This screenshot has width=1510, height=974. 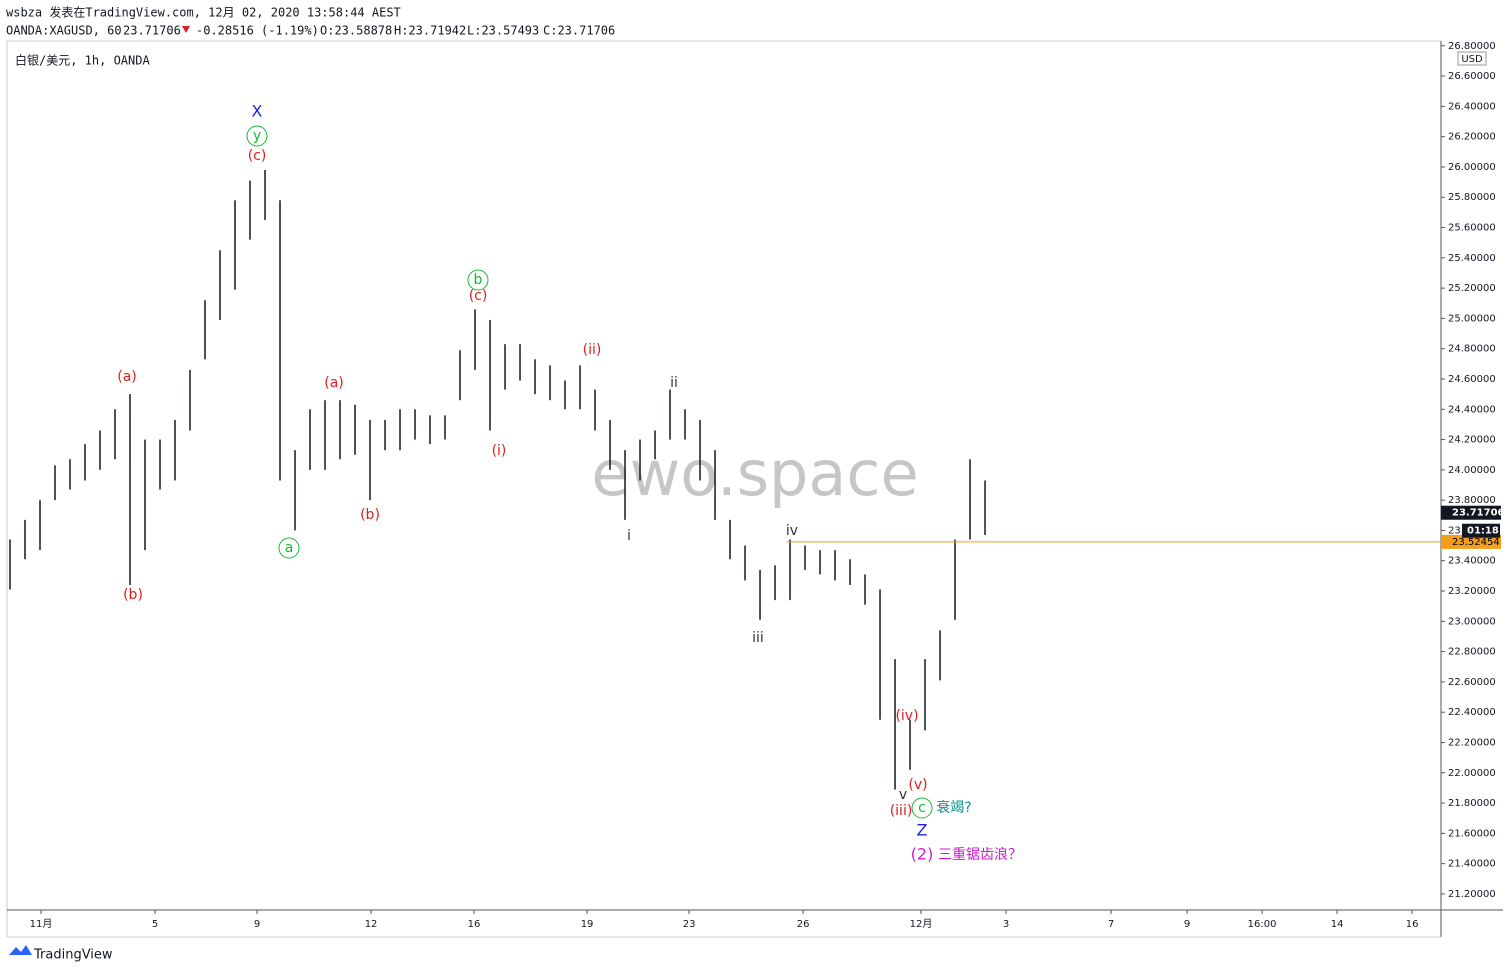 I want to click on price-line-label: 23.52454, so click(x=1476, y=542).